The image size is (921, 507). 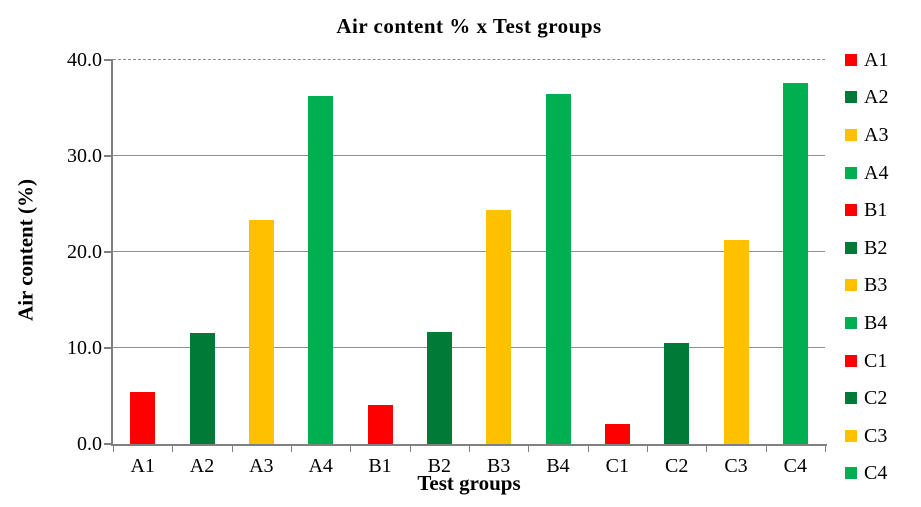 I want to click on legend-item-B4: B4, so click(x=882, y=323).